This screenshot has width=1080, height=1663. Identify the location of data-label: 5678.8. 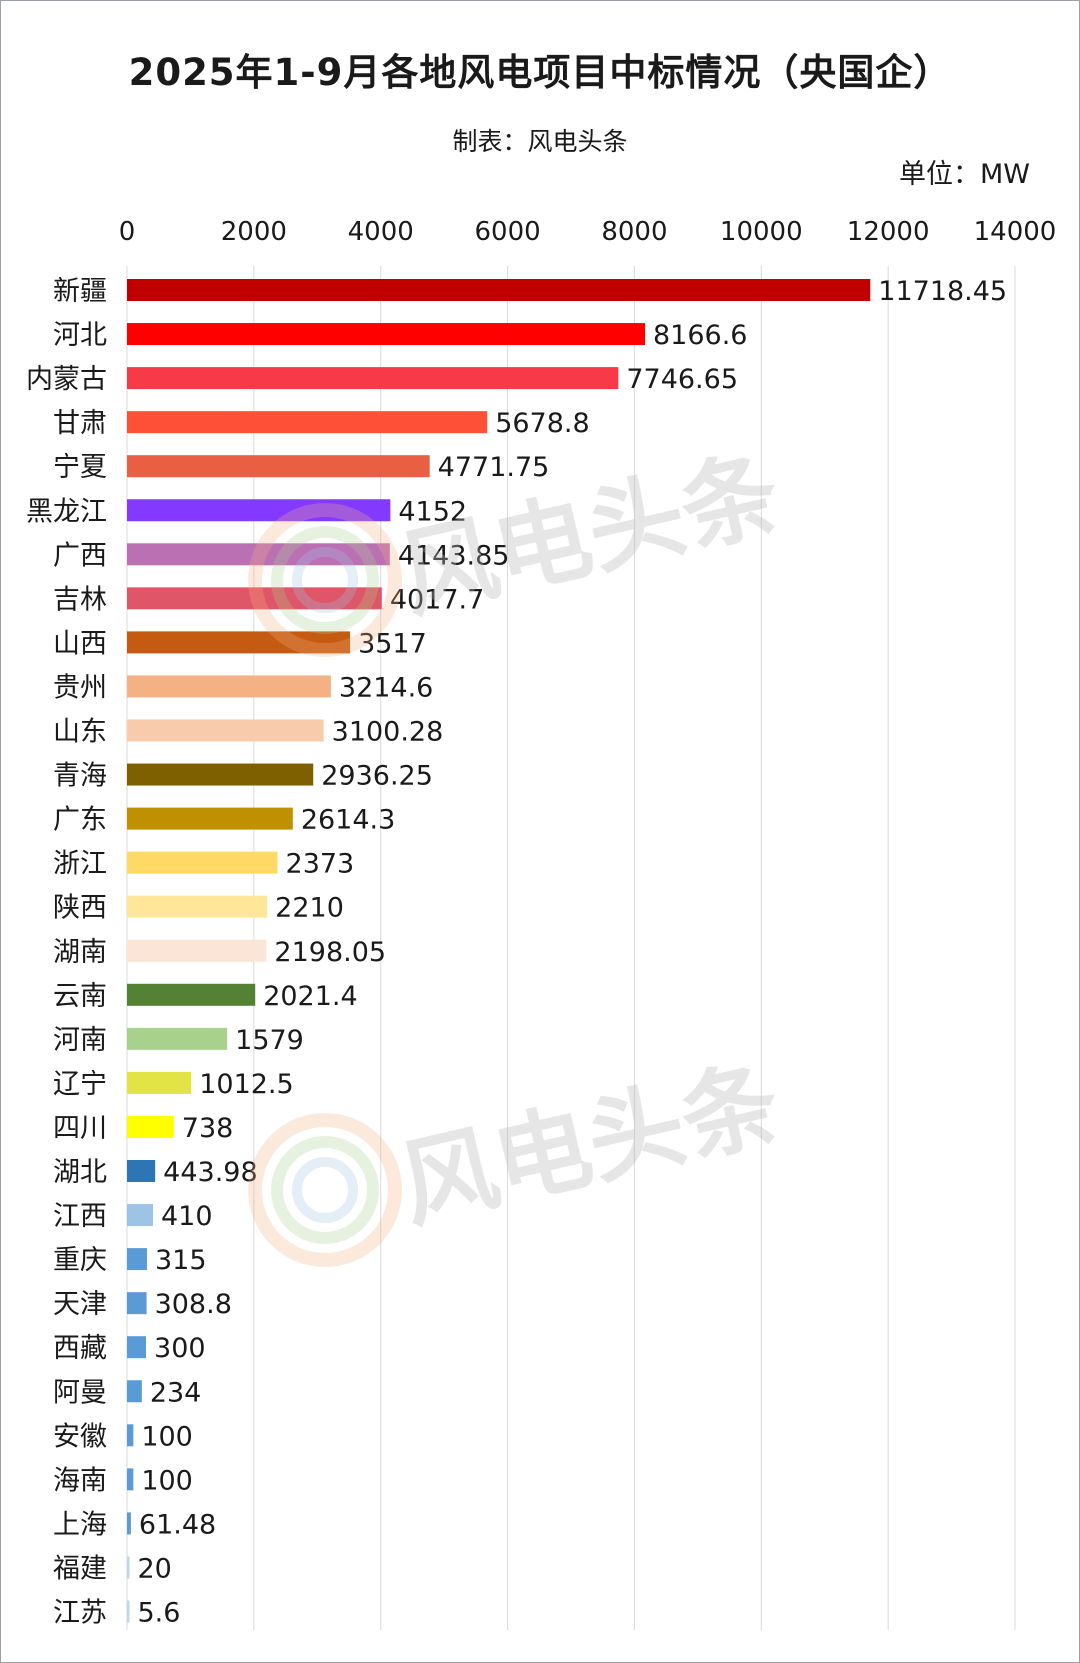
(542, 423).